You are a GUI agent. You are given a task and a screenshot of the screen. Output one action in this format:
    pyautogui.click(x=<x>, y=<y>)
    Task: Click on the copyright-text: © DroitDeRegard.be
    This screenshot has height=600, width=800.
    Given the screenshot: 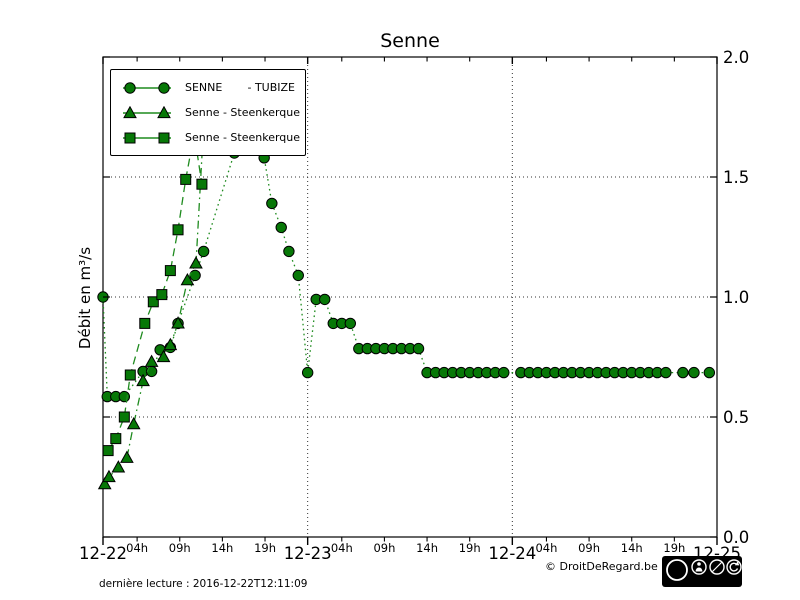 What is the action you would take?
    pyautogui.click(x=601, y=566)
    